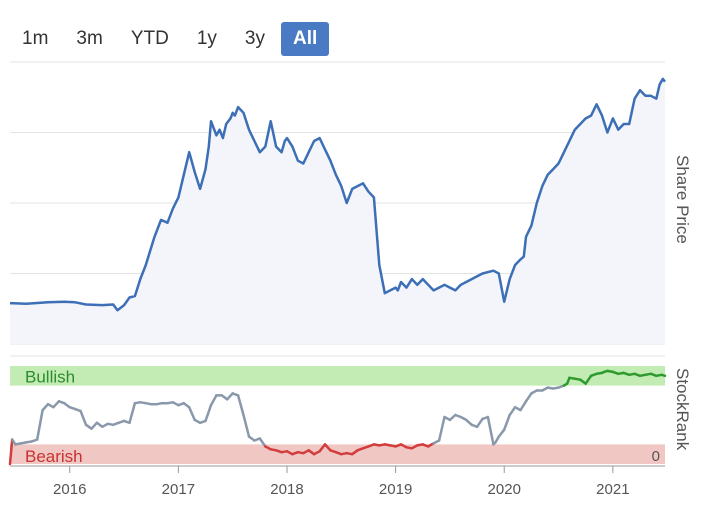  I want to click on x-tick-label: 2016, so click(69, 489).